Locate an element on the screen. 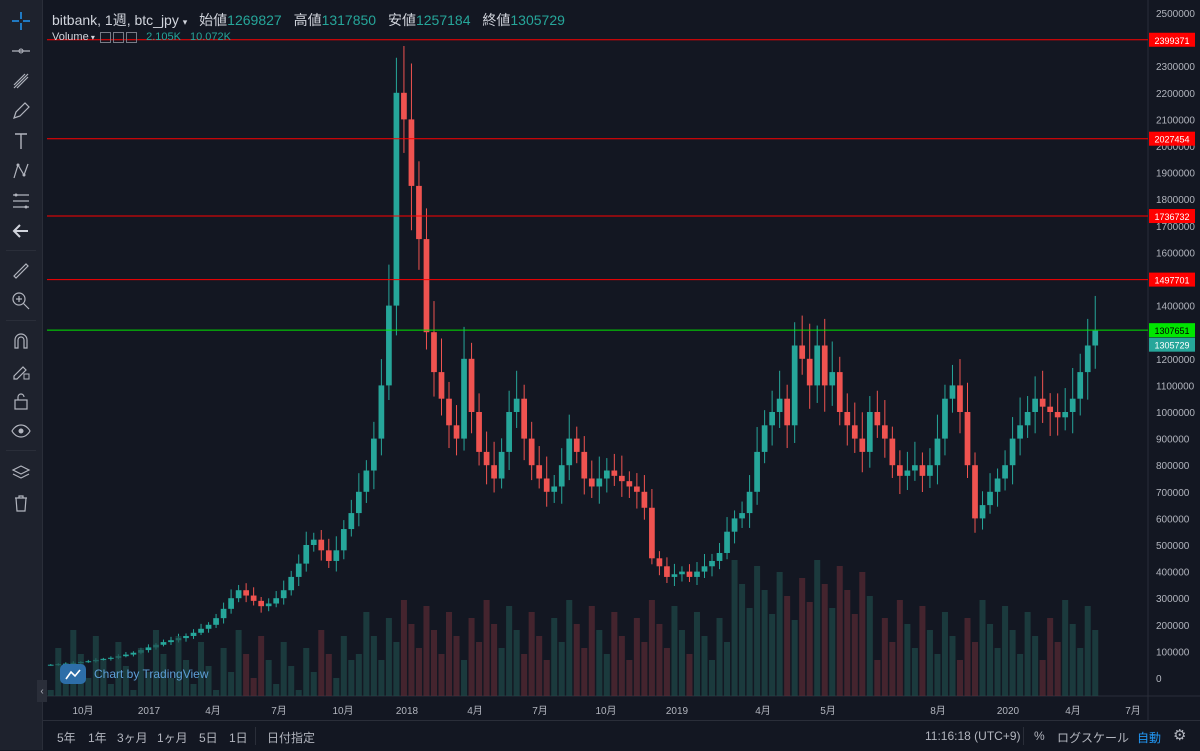 The image size is (1200, 751). eye-icon is located at coordinates (21, 431).